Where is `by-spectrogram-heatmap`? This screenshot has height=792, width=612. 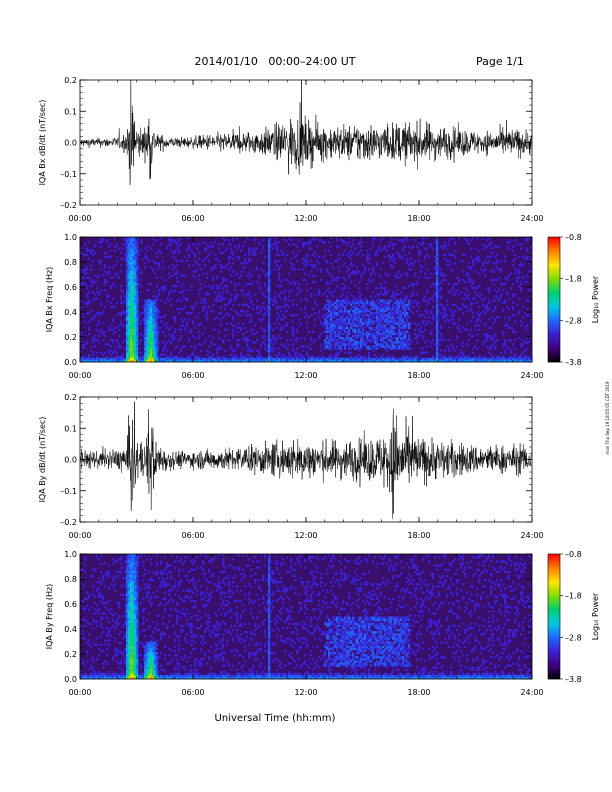 by-spectrogram-heatmap is located at coordinates (306, 617).